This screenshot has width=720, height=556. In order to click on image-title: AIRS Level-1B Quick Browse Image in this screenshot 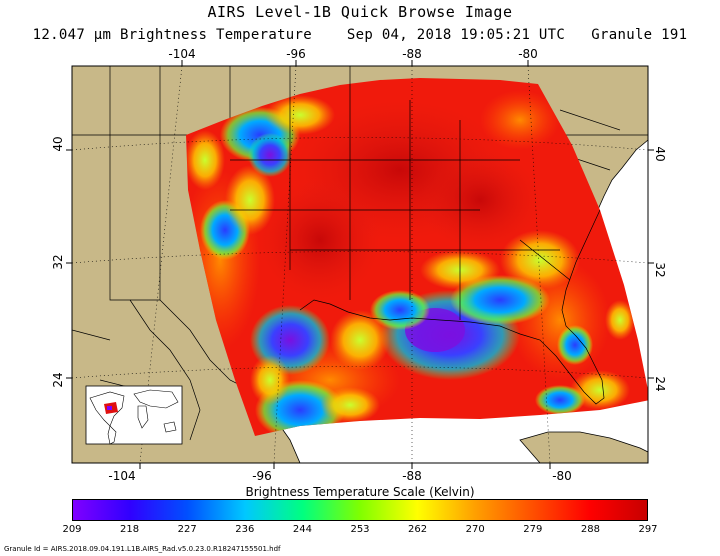, I will do `click(360, 12)`.